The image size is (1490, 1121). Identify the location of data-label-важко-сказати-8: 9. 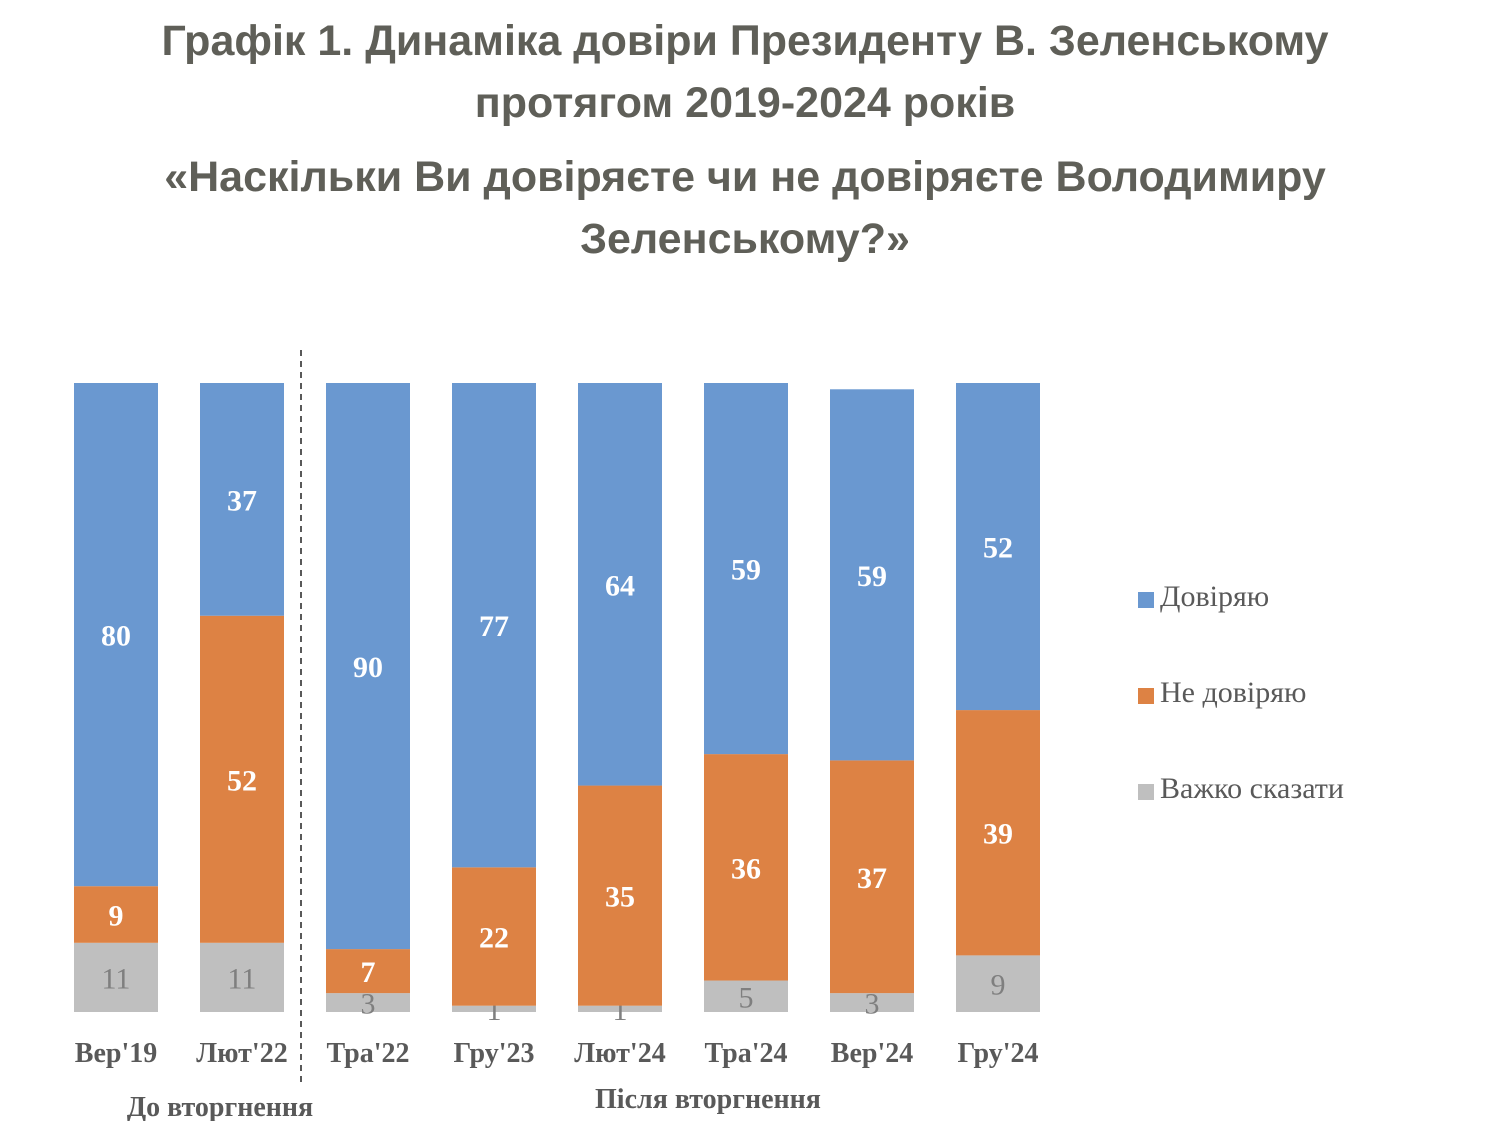
(998, 985).